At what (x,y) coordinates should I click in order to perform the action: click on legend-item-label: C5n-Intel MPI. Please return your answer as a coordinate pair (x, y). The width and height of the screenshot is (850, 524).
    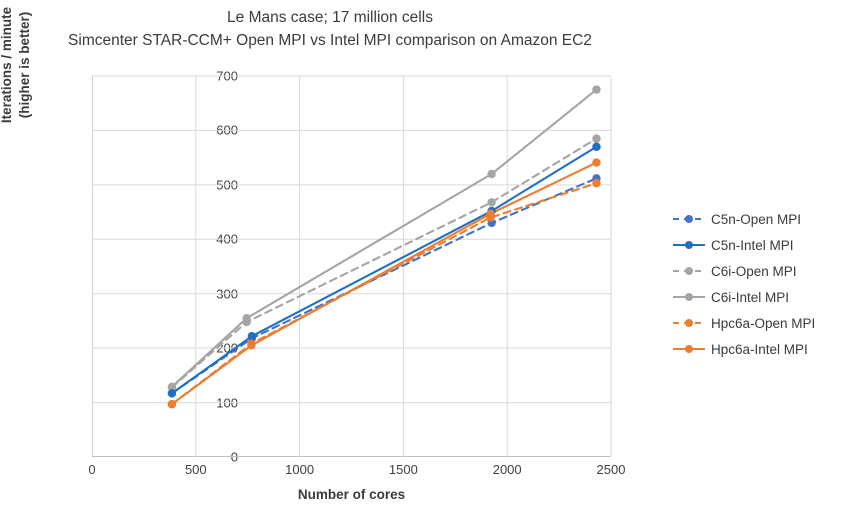
    Looking at the image, I should click on (752, 245).